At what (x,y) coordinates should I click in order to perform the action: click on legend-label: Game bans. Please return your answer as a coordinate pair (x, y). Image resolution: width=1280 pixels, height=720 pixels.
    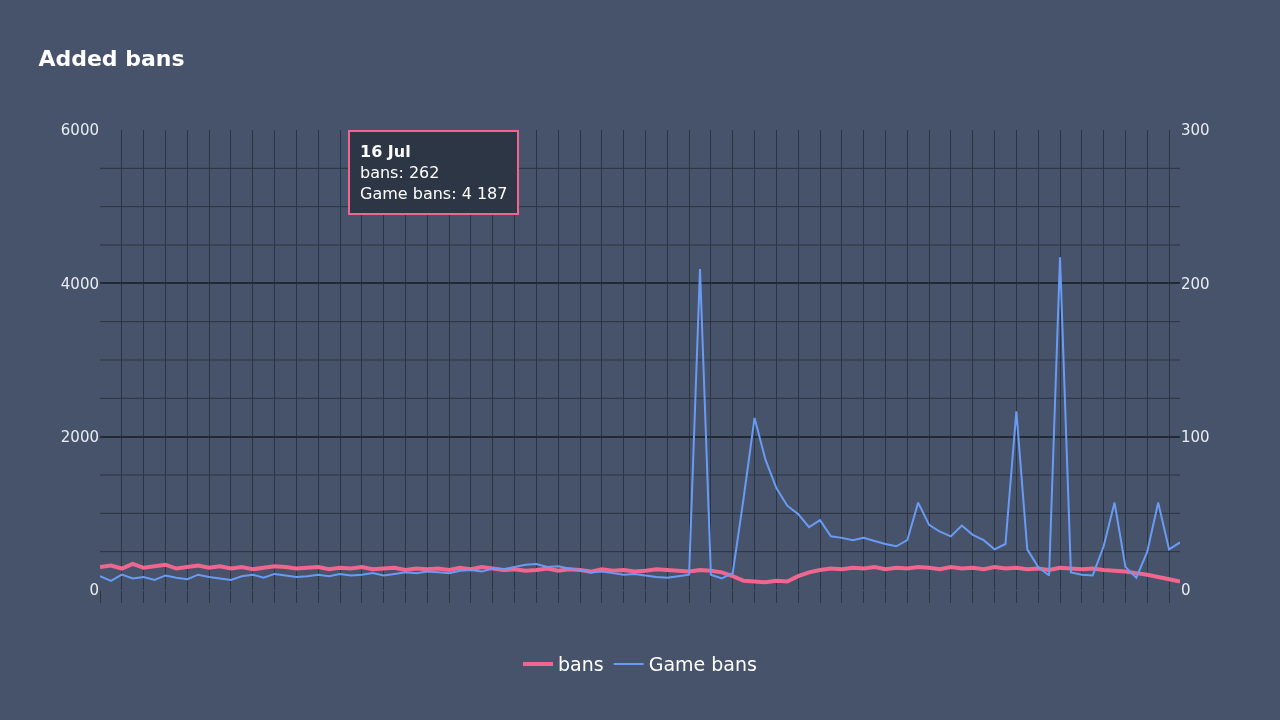
    Looking at the image, I should click on (702, 664).